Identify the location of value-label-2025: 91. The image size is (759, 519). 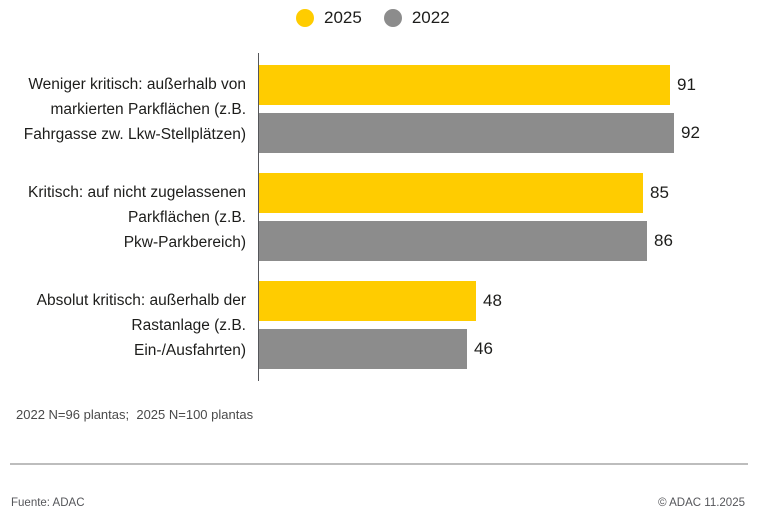
(686, 84).